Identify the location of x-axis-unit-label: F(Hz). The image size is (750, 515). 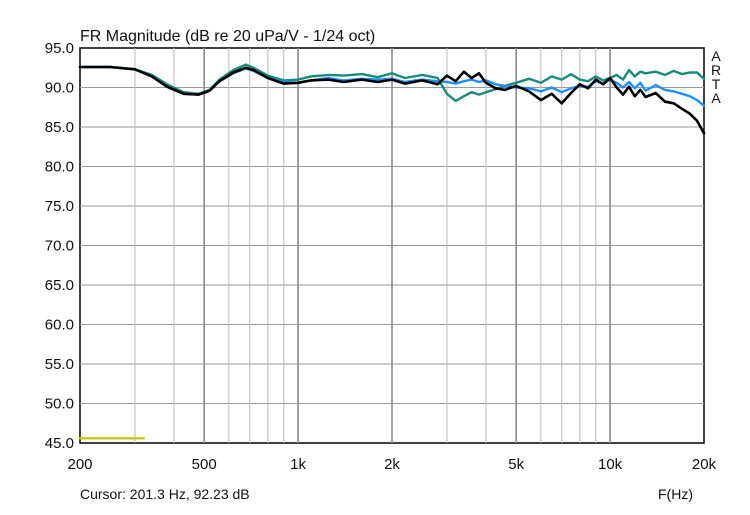
(675, 494).